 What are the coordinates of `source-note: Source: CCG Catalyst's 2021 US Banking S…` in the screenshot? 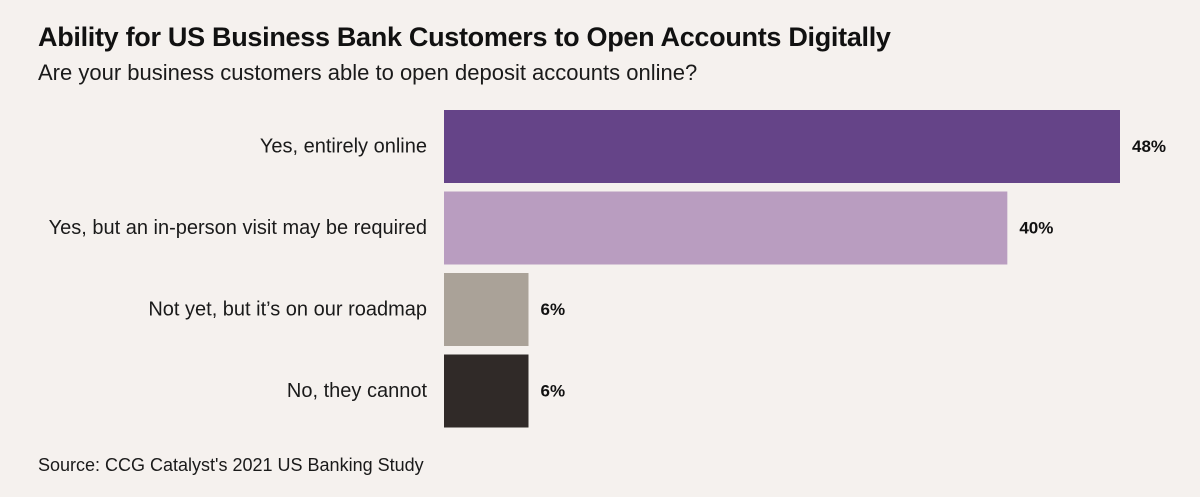 It's located at (231, 465).